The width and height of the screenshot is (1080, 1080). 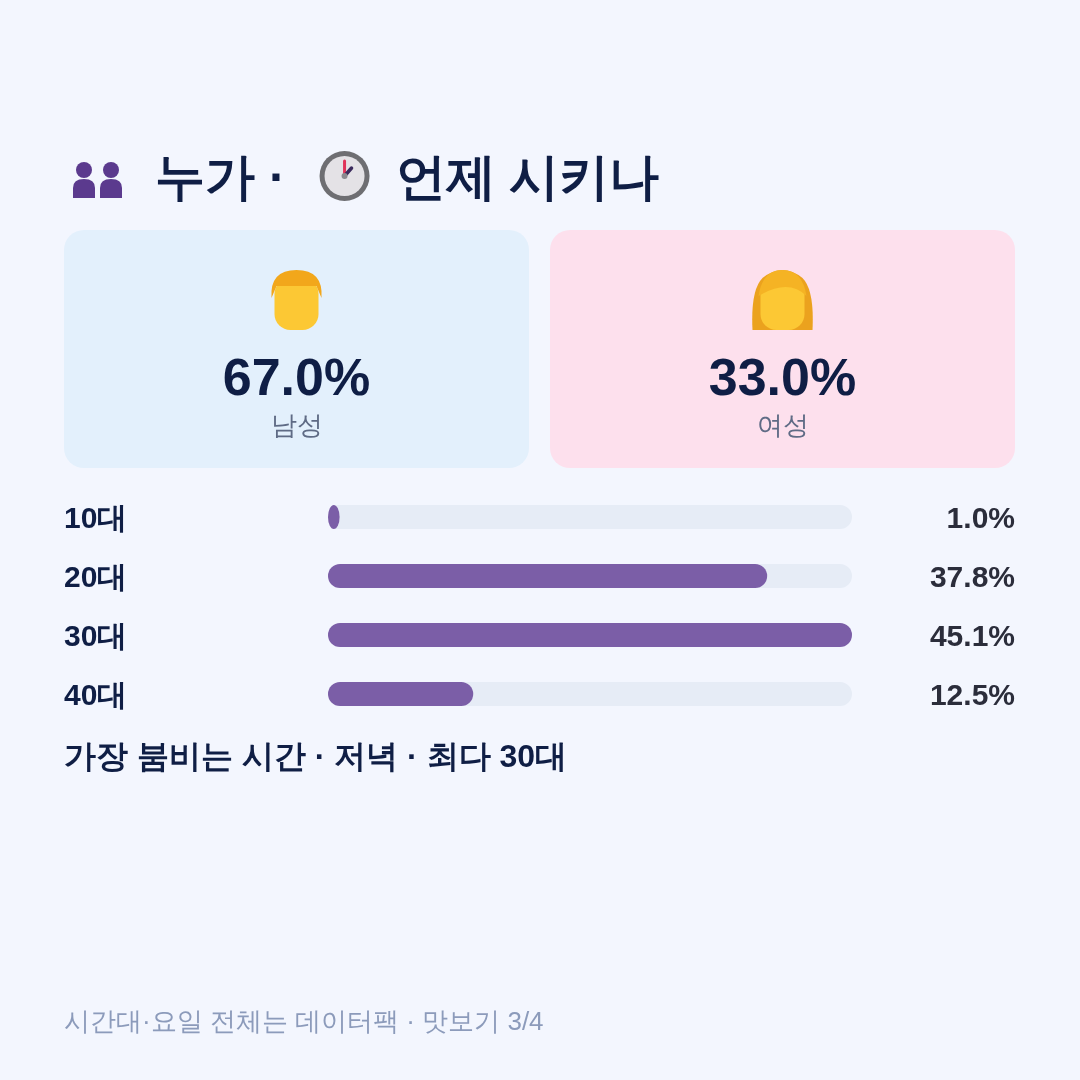 I want to click on data-label: 1.0%, so click(x=980, y=517).